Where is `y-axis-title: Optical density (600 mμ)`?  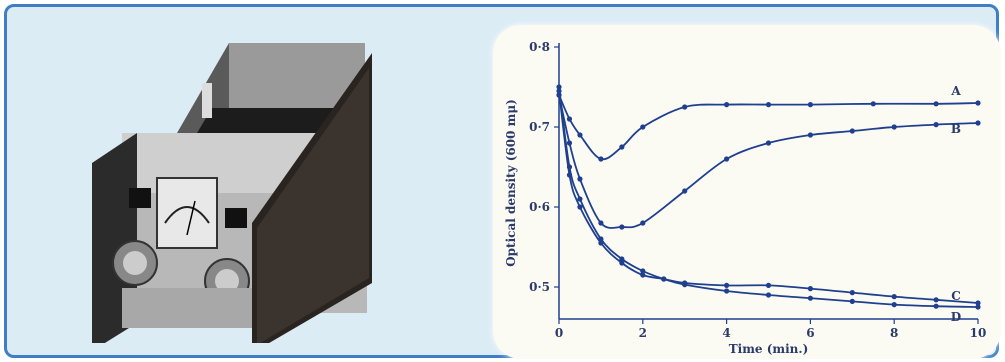
y-axis-title: Optical density (600 mμ) is located at coordinates (511, 183).